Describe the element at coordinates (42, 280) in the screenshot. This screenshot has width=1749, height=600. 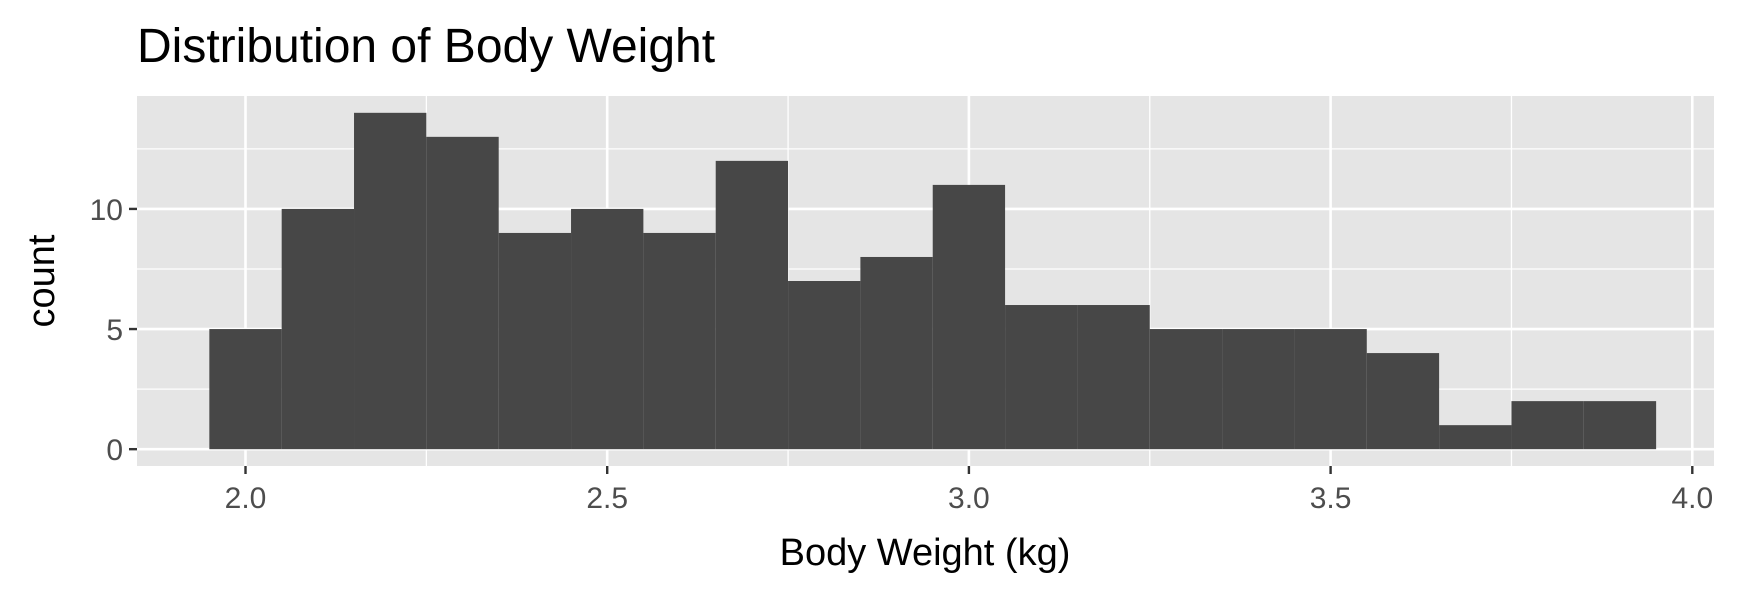
I see `y-axis-title: count` at that location.